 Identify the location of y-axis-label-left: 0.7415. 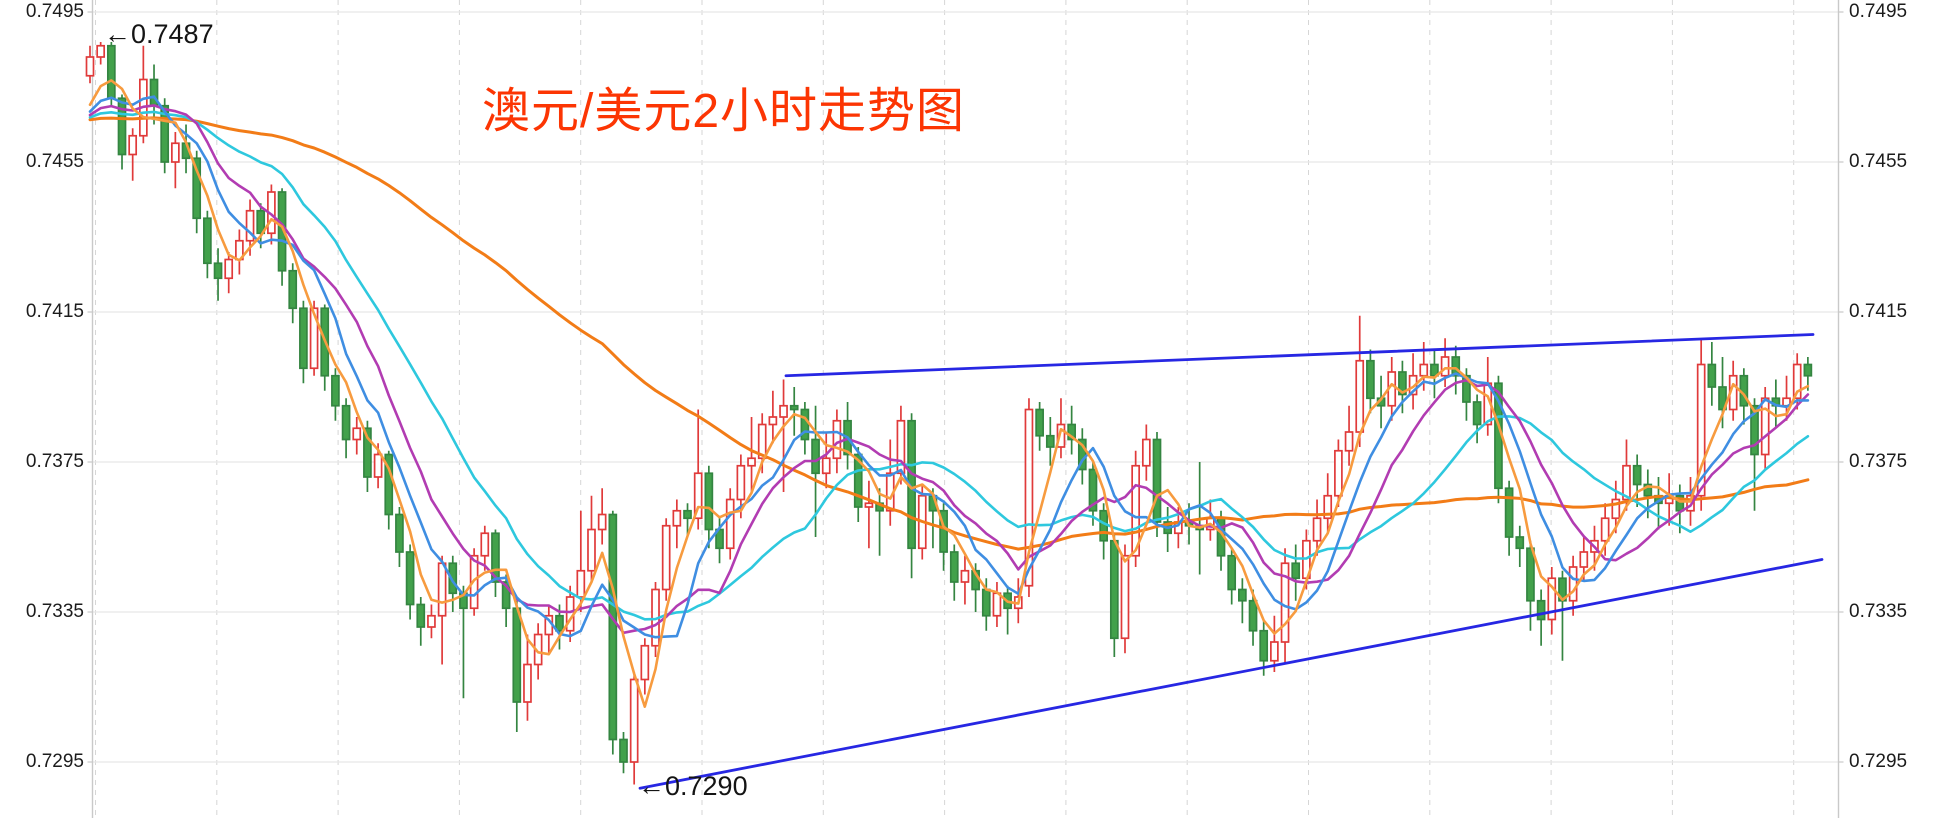
(54, 311).